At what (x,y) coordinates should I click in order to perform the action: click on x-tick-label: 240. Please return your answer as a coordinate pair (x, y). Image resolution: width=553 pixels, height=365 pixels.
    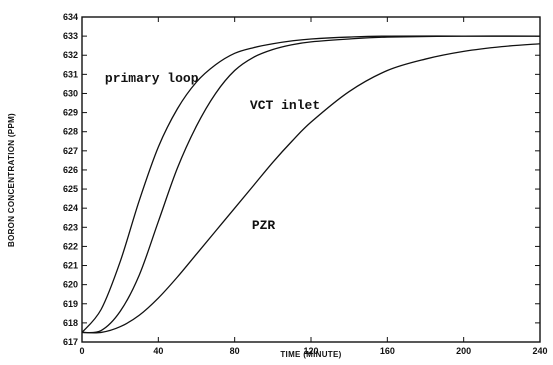
    Looking at the image, I should click on (539, 351).